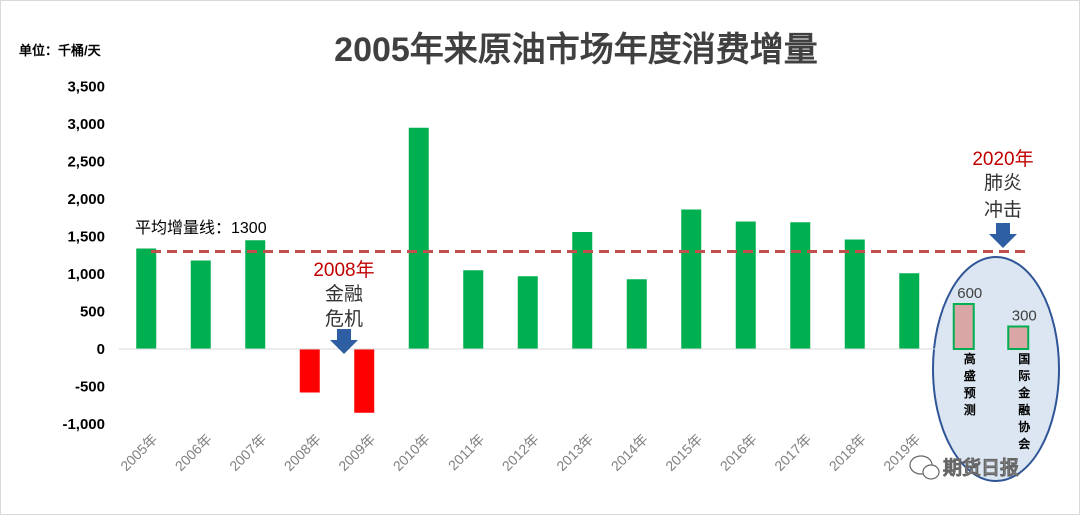 Image resolution: width=1080 pixels, height=519 pixels. Describe the element at coordinates (138, 452) in the screenshot. I see `x-tick-label: 2005年` at that location.